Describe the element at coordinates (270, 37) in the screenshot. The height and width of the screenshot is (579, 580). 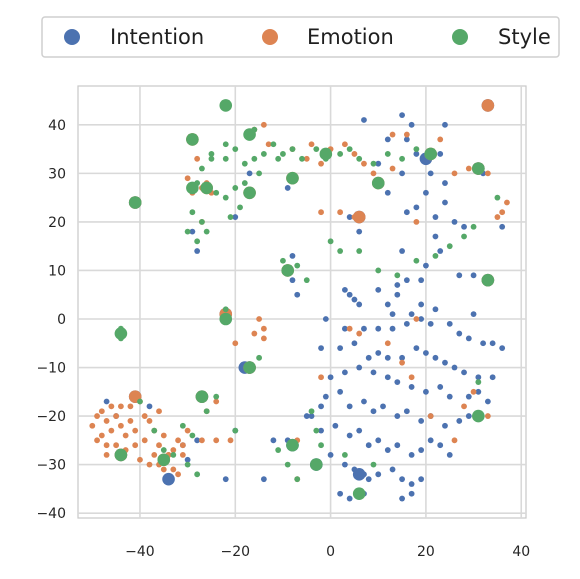
I see `legend-marker-emotion` at that location.